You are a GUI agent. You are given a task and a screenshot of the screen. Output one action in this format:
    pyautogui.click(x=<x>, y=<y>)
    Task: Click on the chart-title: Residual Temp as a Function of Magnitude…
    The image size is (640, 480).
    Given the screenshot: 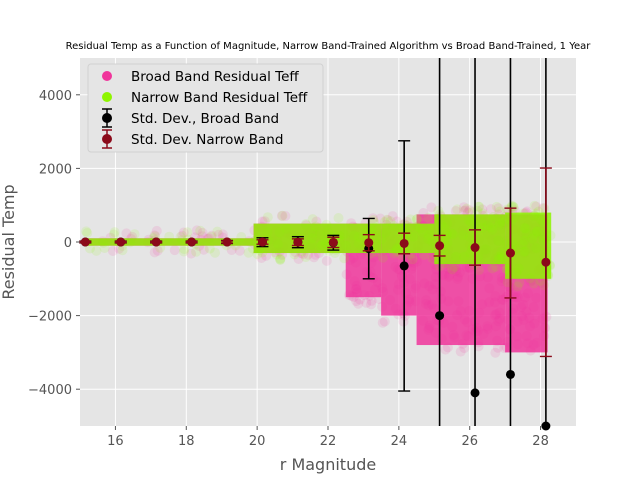 What is the action you would take?
    pyautogui.click(x=329, y=46)
    